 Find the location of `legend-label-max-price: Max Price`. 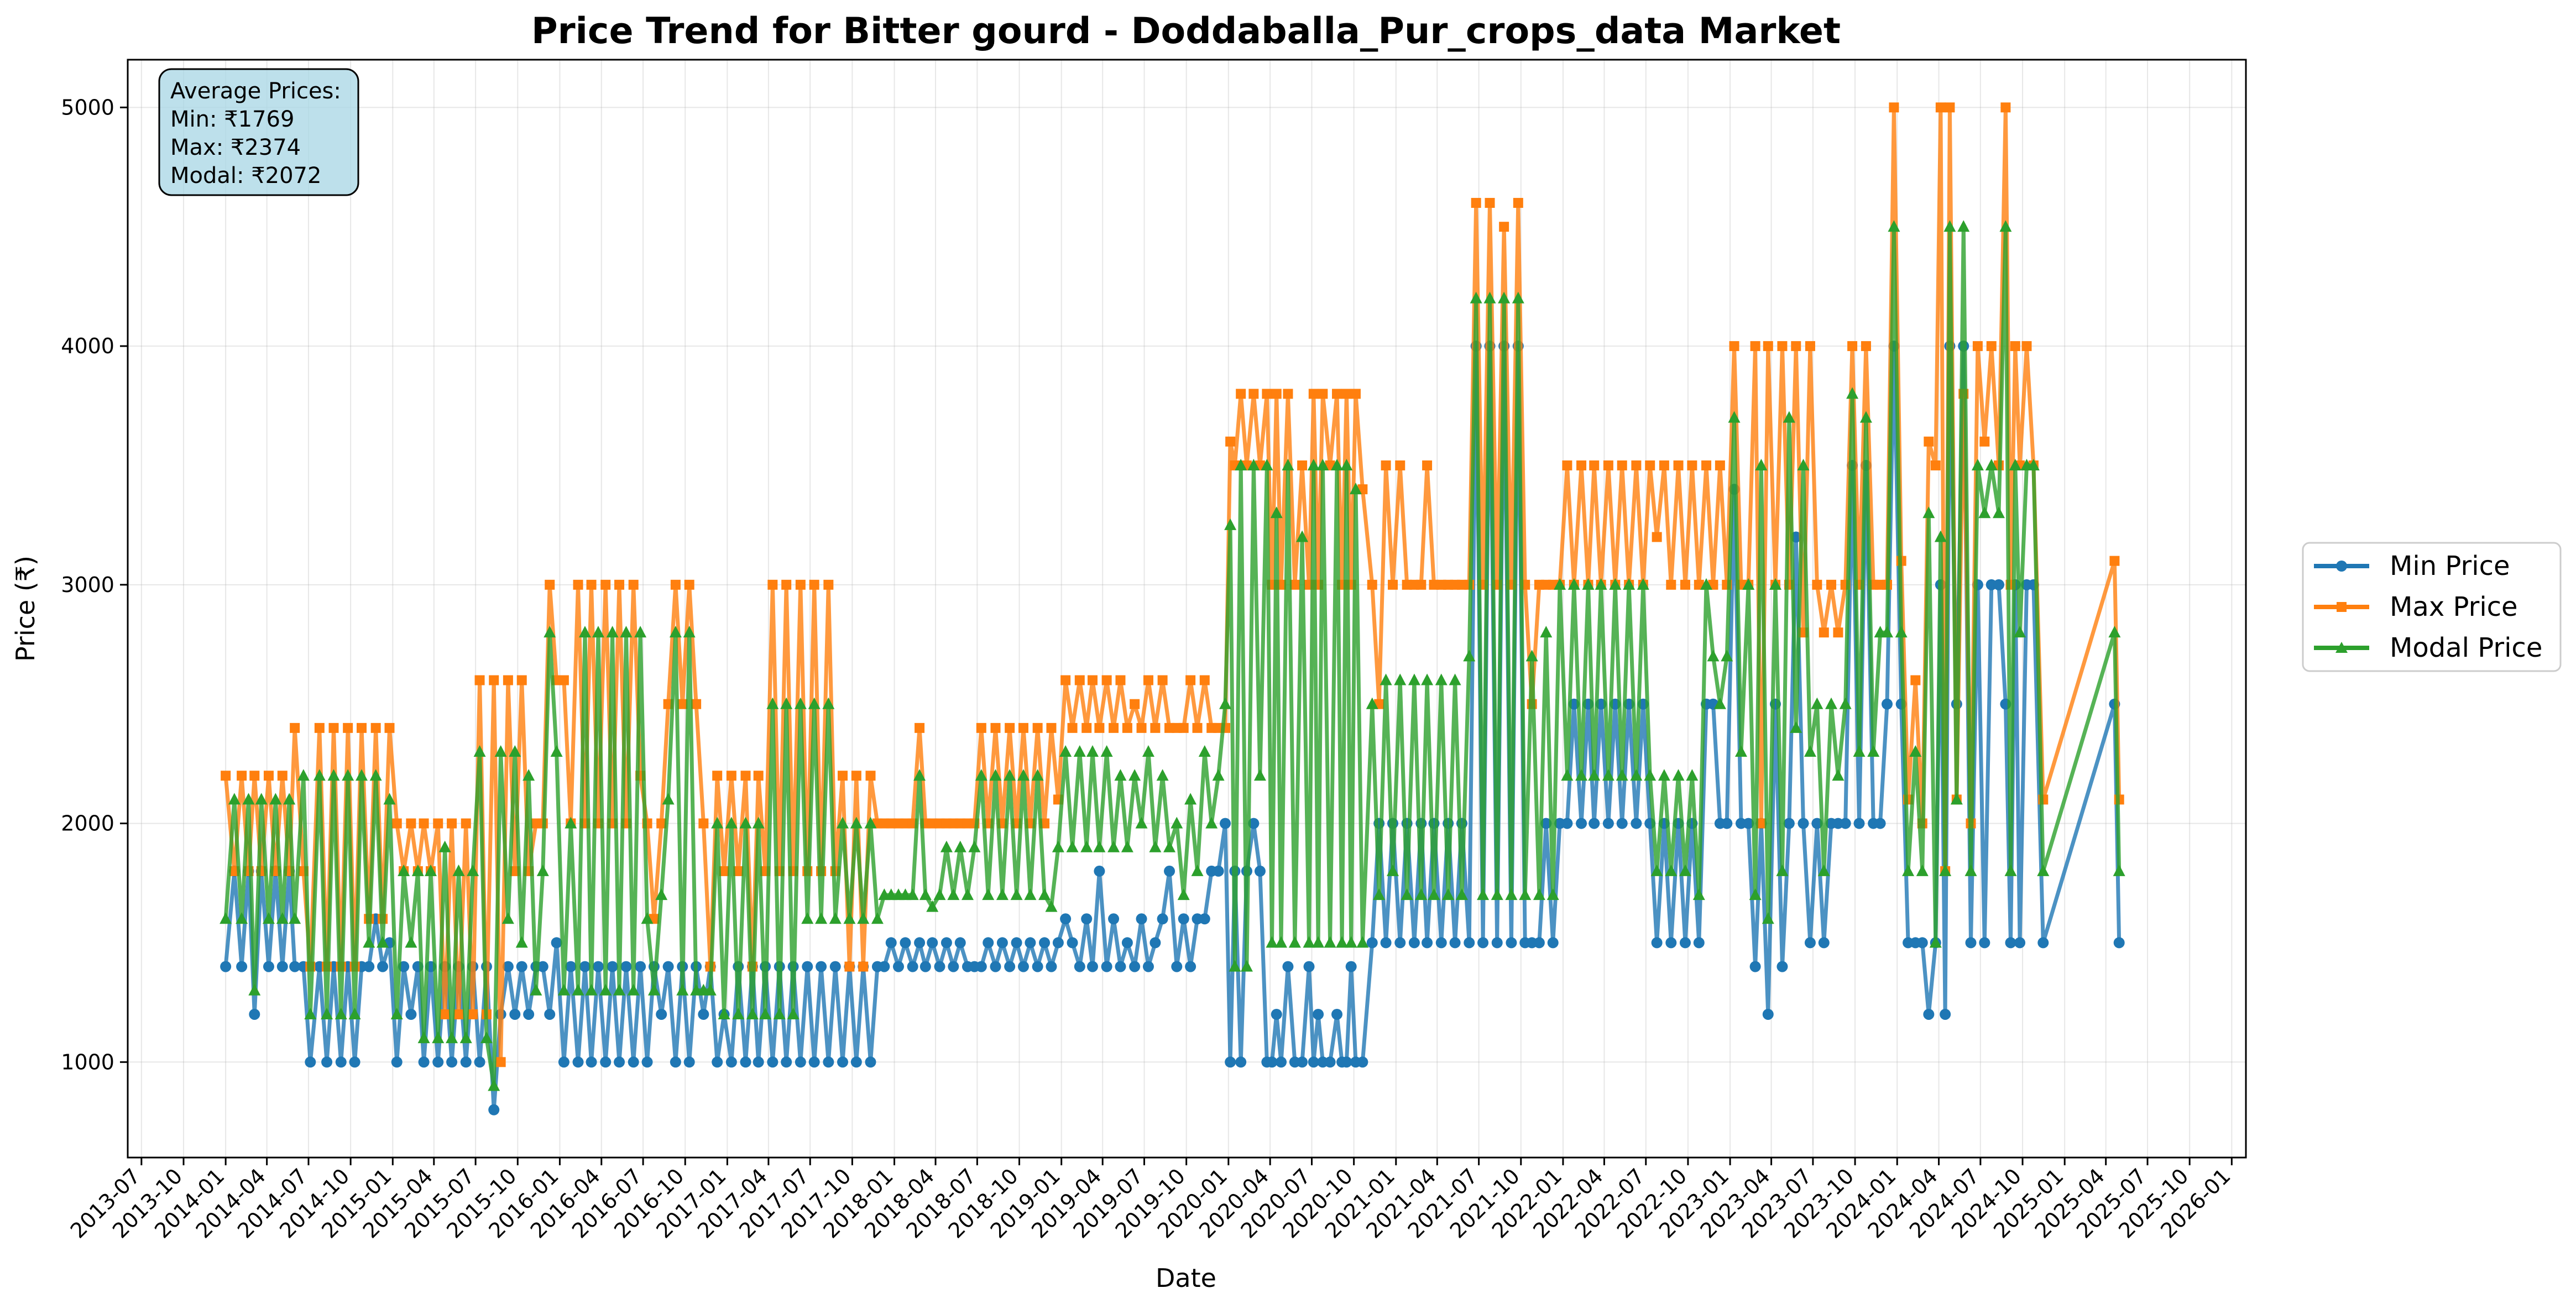

legend-label-max-price: Max Price is located at coordinates (2454, 606).